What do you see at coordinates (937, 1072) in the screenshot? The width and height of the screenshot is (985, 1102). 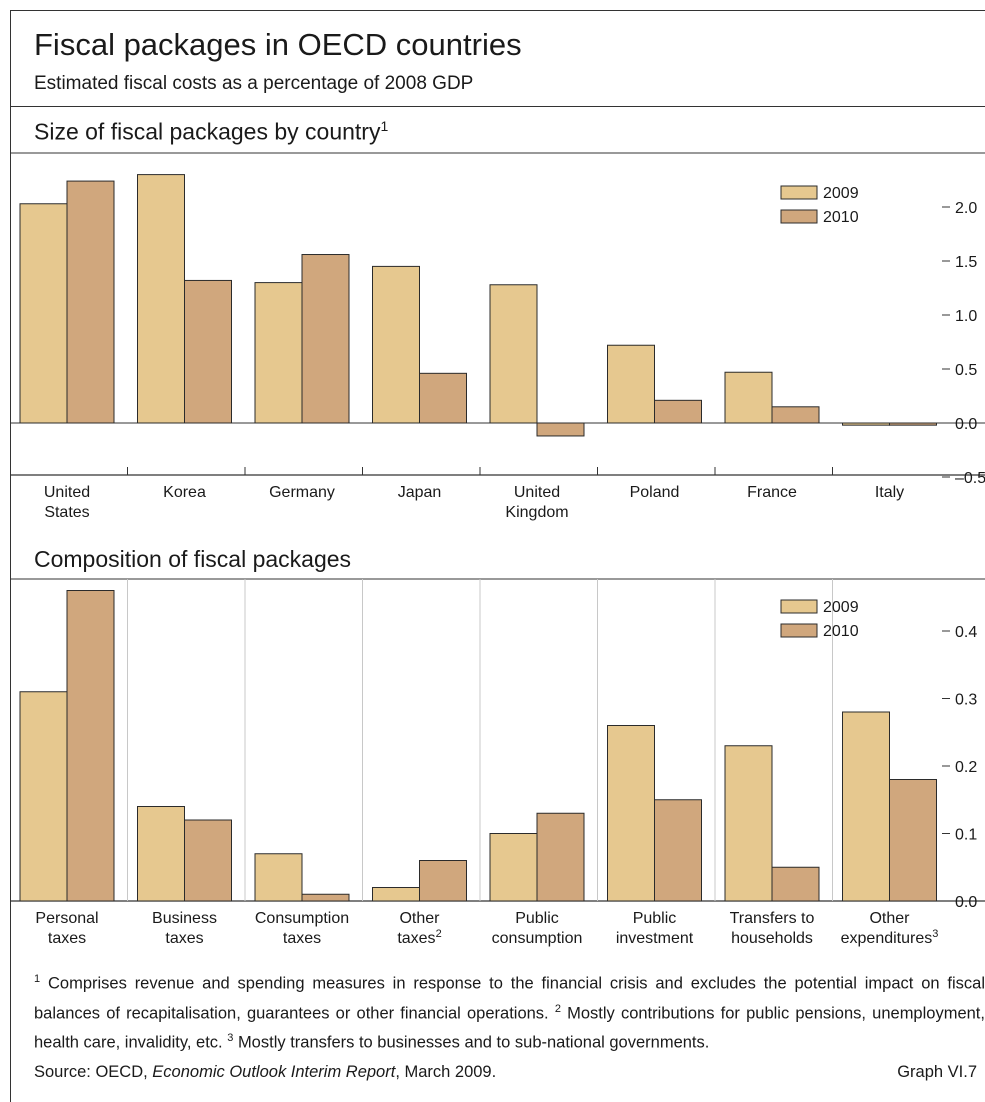 I see `graph-number: Graph VI.7` at bounding box center [937, 1072].